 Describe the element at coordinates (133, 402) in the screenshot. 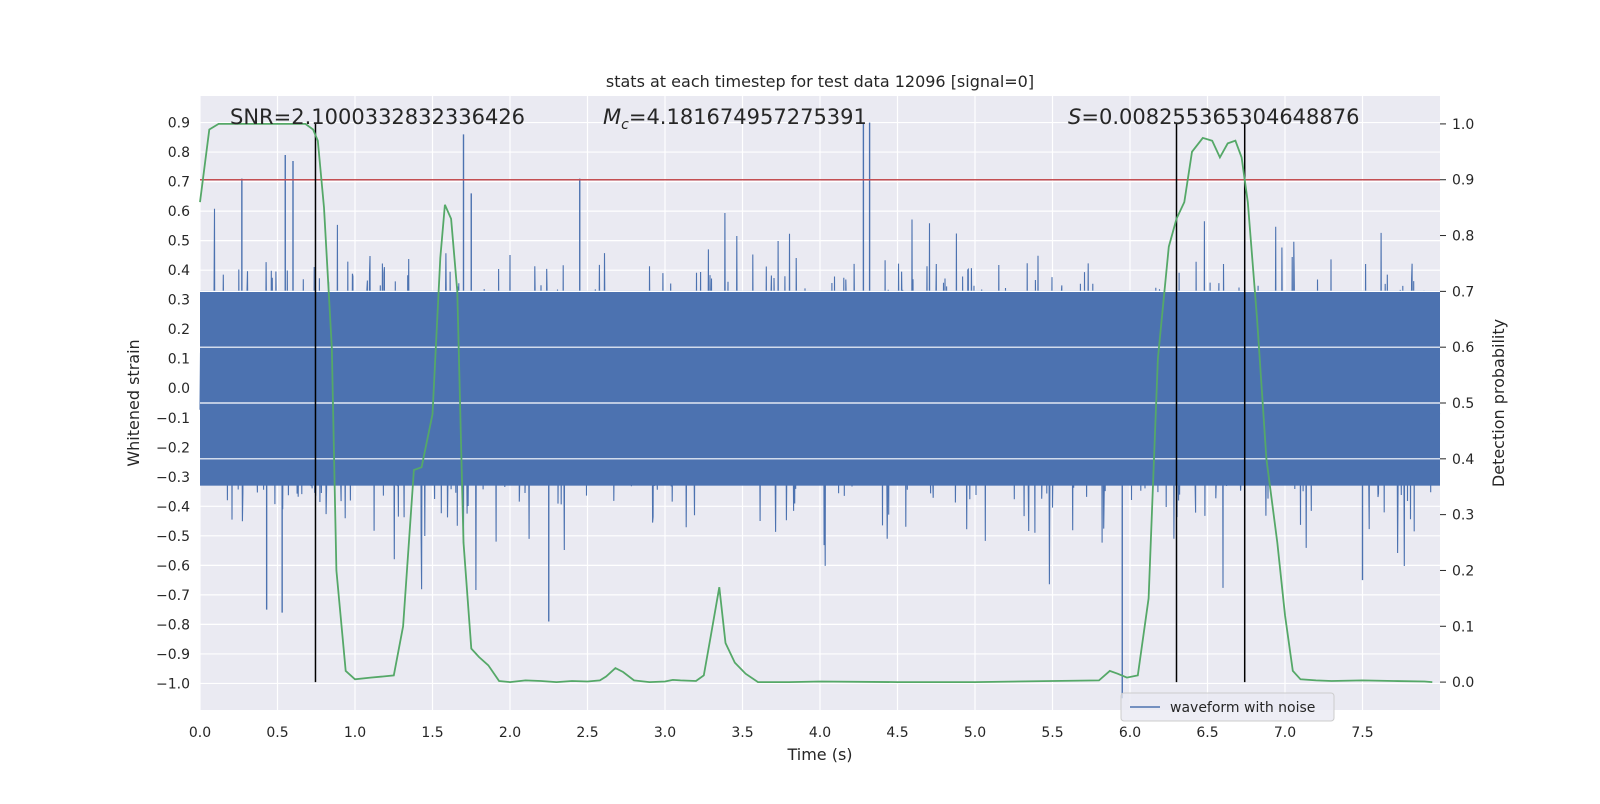

I see `y-axis-title: Whitened strain` at that location.